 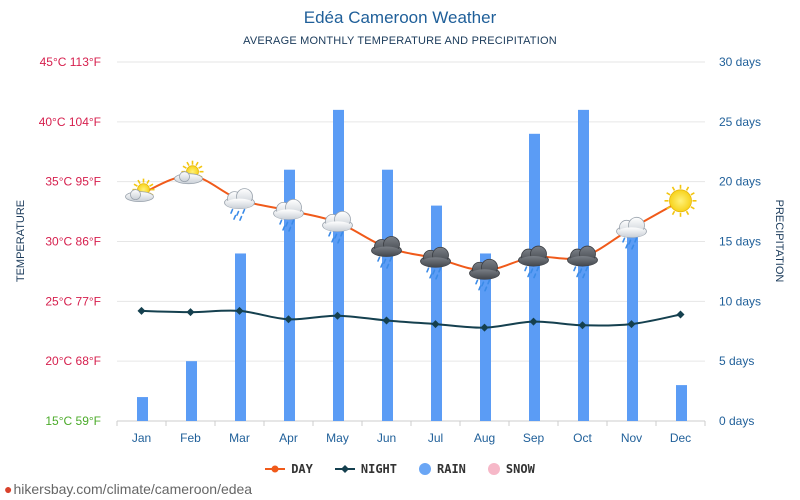 I want to click on y-right-tick-label: 15 days, so click(x=740, y=242).